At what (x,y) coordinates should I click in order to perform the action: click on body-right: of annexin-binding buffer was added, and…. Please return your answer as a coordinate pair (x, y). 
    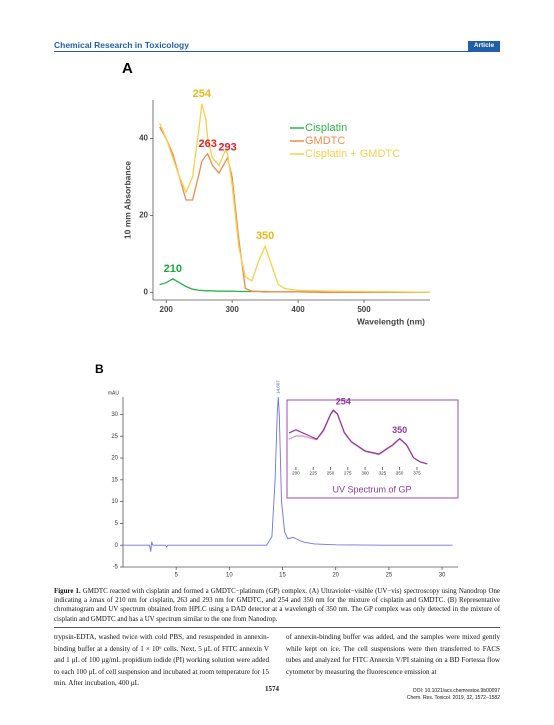
    Looking at the image, I should click on (393, 654).